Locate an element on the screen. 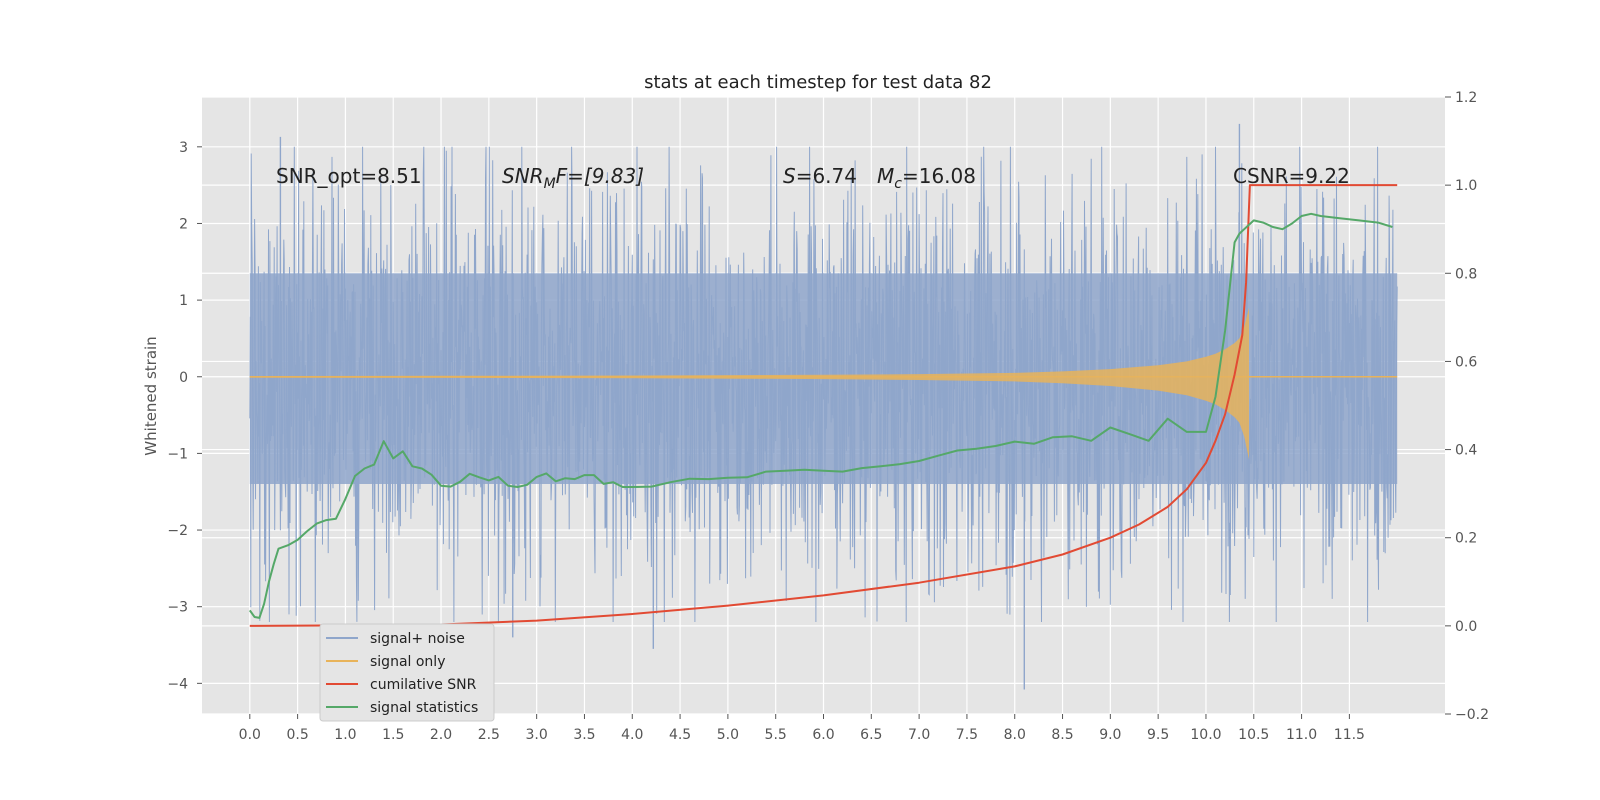  annotation-snr-mf-symbol: SNR is located at coordinates (523, 176).